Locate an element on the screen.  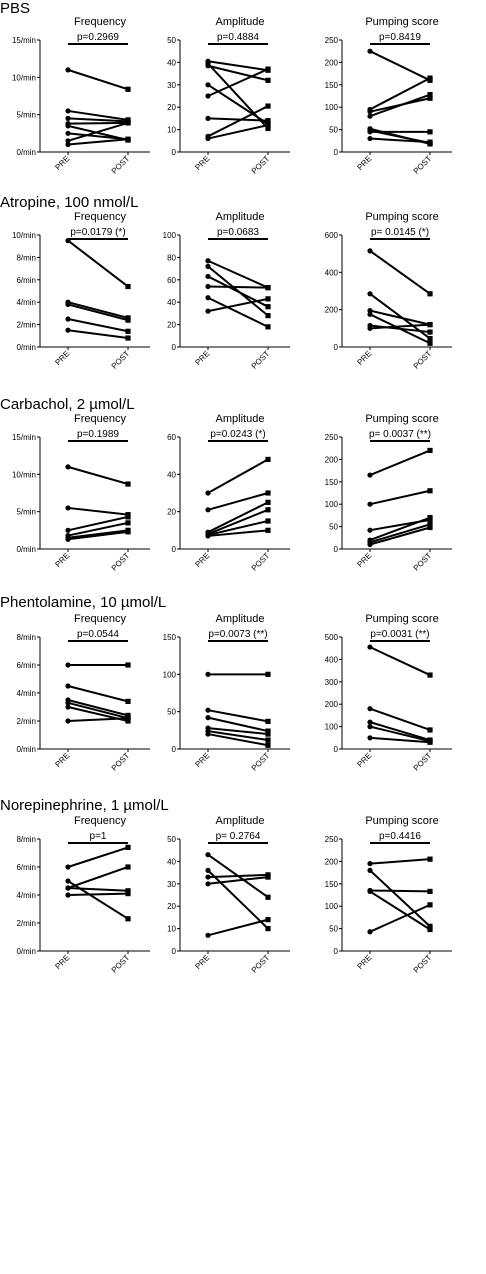
chart-4-1: Amplitude 0 10 20 30 40 50 PRE POST p= 0.2764 is located at coordinates (228, 895).